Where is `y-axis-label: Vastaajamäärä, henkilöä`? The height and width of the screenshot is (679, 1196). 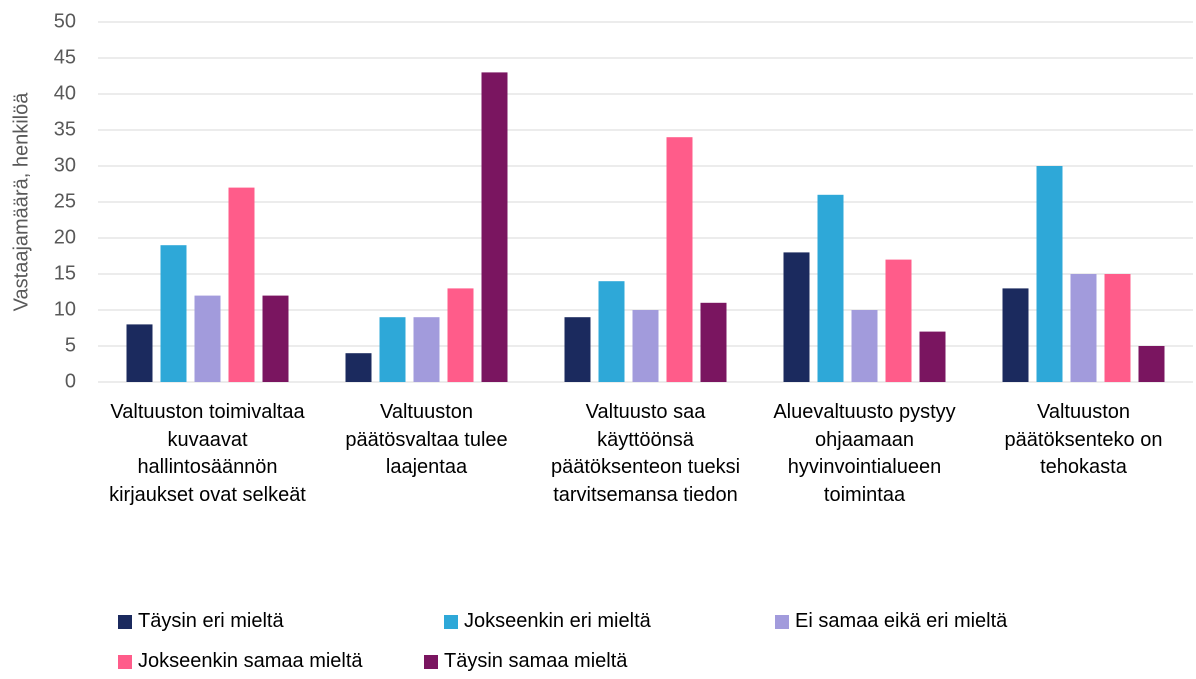
y-axis-label: Vastaajamäärä, henkilöä is located at coordinates (21, 202).